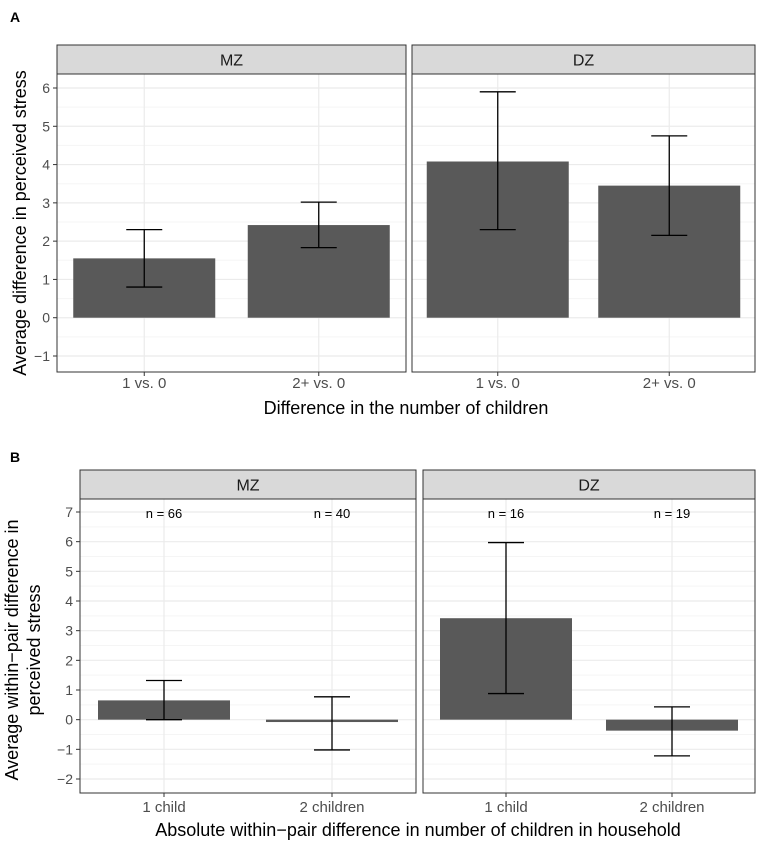 This screenshot has height=845, width=765. Describe the element at coordinates (672, 513) in the screenshot. I see `n-label: n = 19` at that location.